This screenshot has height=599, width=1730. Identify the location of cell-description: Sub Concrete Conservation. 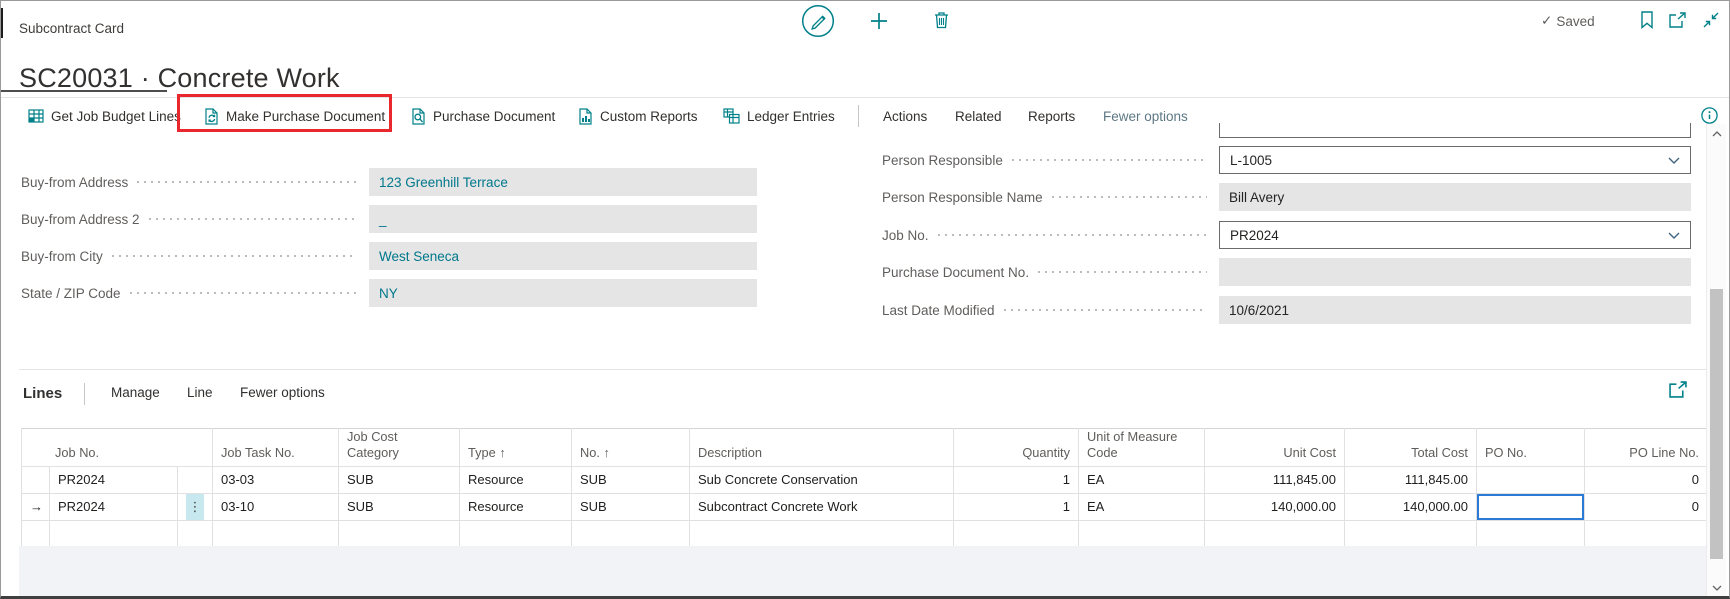
(821, 479).